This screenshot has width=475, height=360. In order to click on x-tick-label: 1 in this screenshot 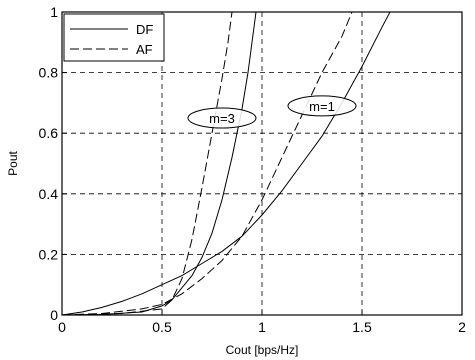, I will do `click(262, 327)`.